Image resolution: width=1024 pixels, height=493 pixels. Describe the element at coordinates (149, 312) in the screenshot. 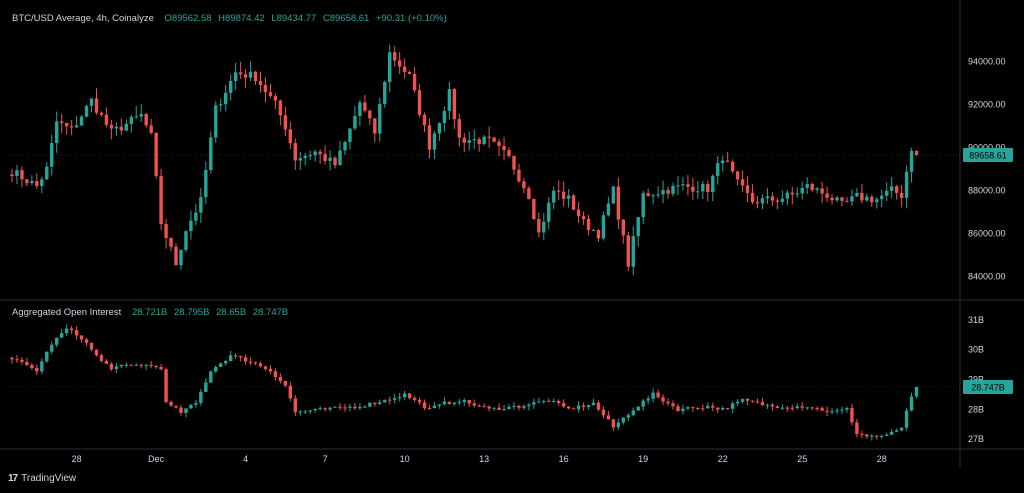

I see `oi-open-value: 28.721B` at that location.